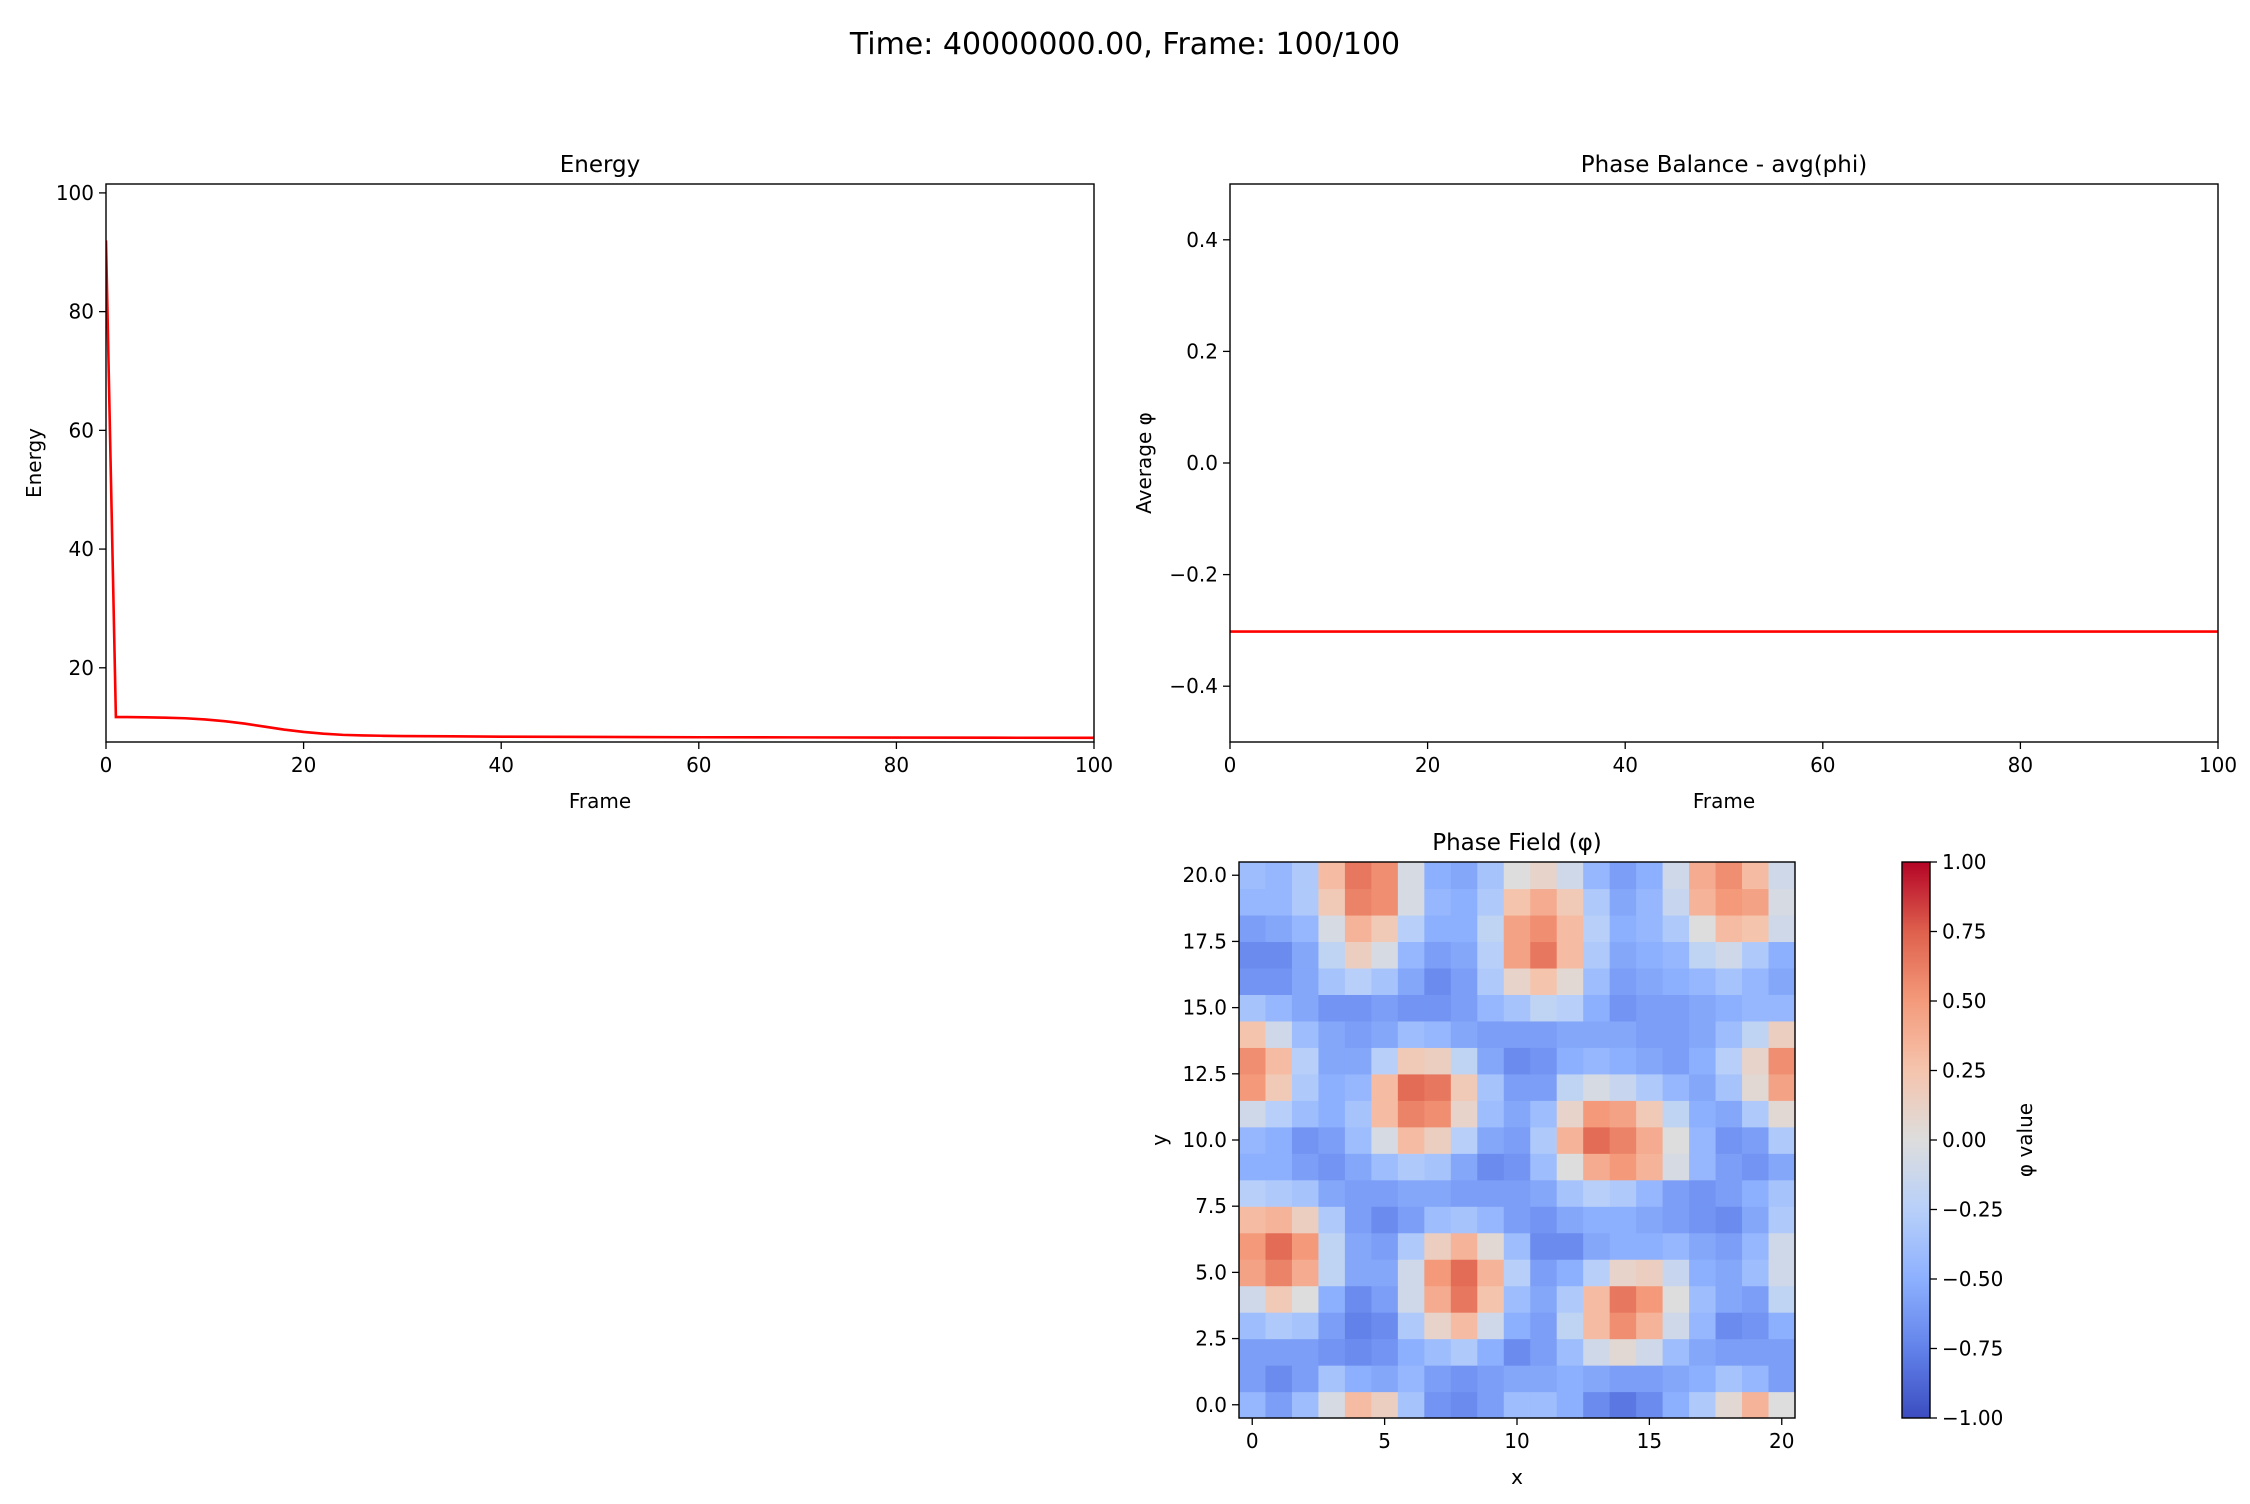 This screenshot has width=2250, height=1504. I want to click on colorbar-tick-label: −0.25, so click(1972, 1210).